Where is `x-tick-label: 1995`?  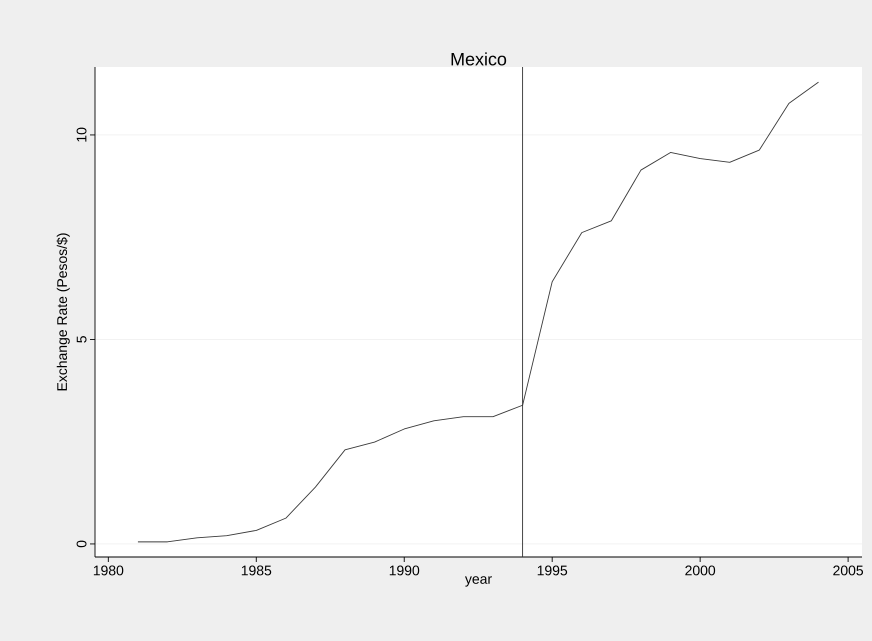 x-tick-label: 1995 is located at coordinates (553, 571).